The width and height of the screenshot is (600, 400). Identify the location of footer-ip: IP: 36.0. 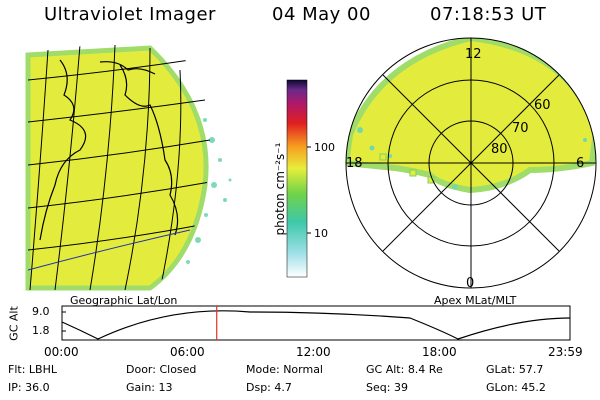
(29, 387).